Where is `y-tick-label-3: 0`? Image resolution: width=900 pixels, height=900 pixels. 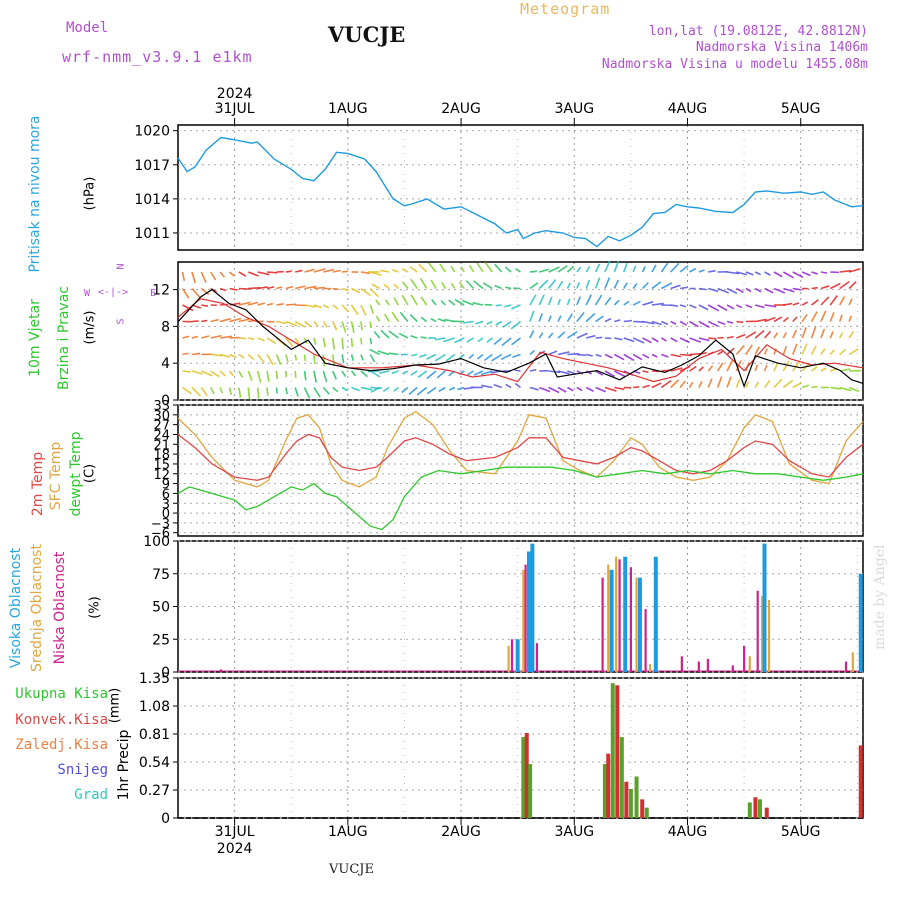
y-tick-label-3: 0 is located at coordinates (165, 673).